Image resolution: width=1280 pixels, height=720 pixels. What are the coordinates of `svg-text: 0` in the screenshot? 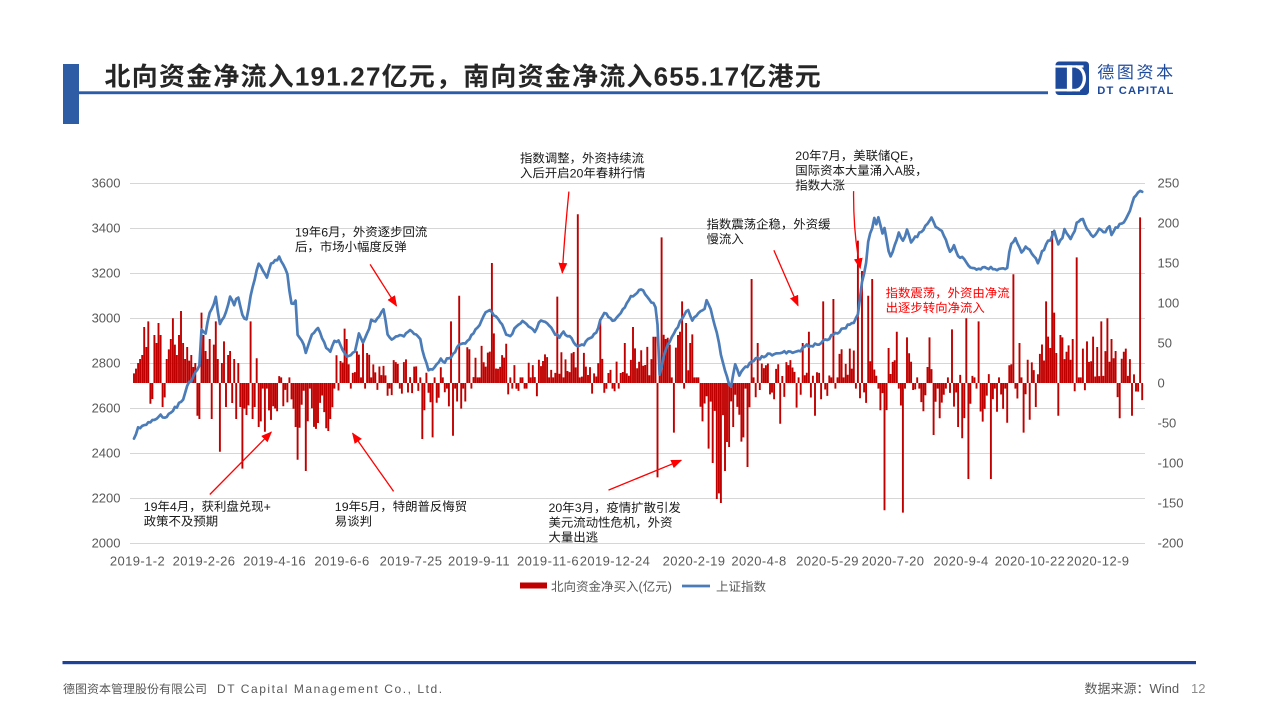 It's located at (1161, 383).